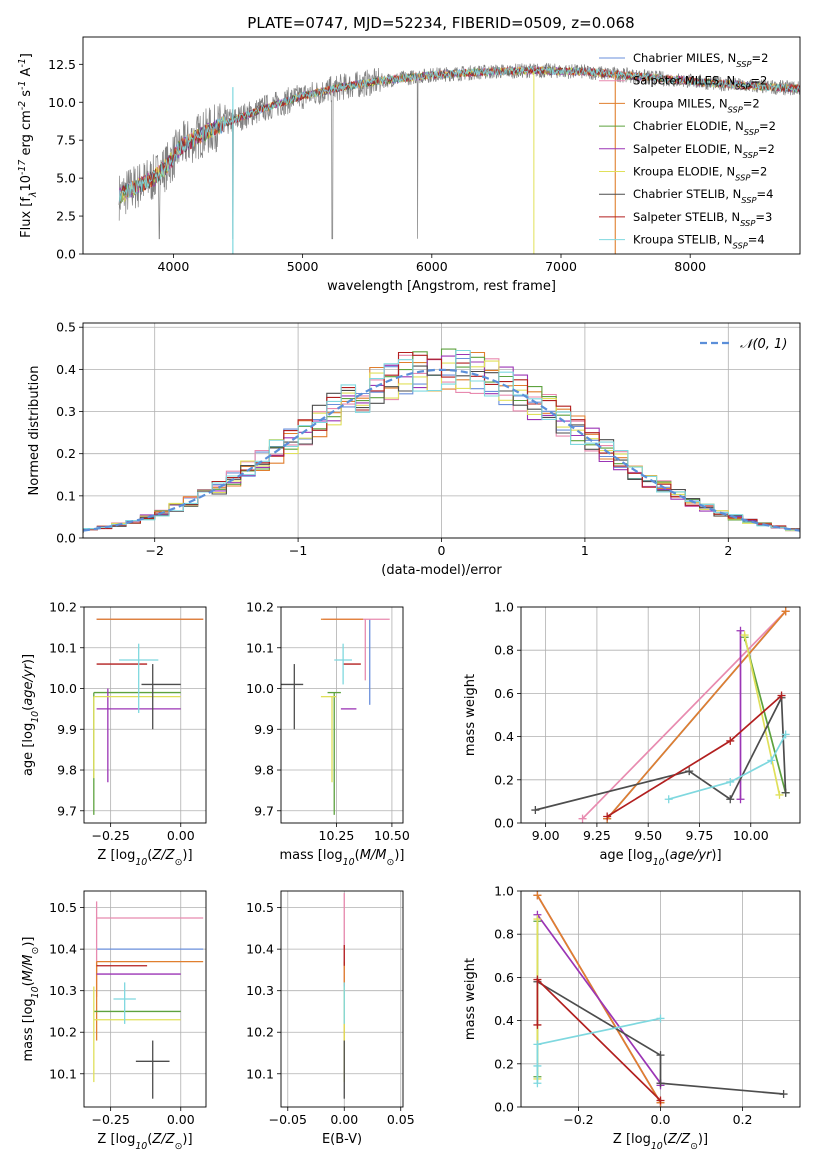  I want to click on x-tick-label: −0.25, so click(110, 835).